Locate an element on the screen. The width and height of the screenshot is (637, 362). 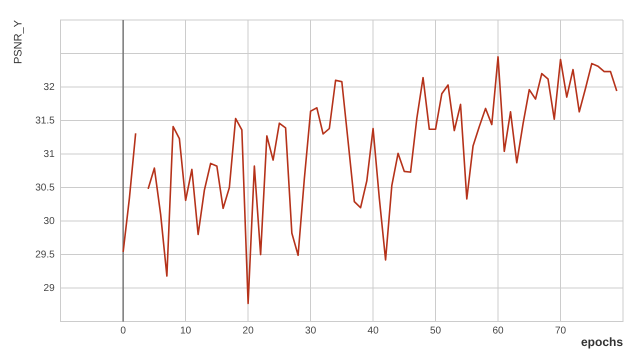
y-tick-label: 32 is located at coordinates (50, 87).